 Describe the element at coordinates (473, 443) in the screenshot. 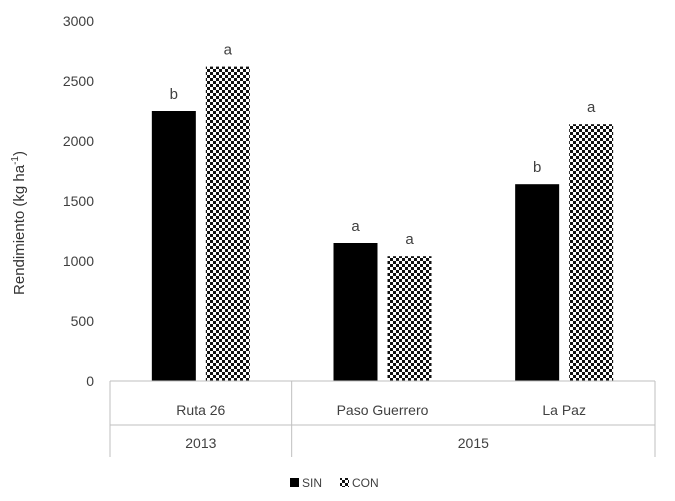

I see `x-group-label: 2015` at that location.